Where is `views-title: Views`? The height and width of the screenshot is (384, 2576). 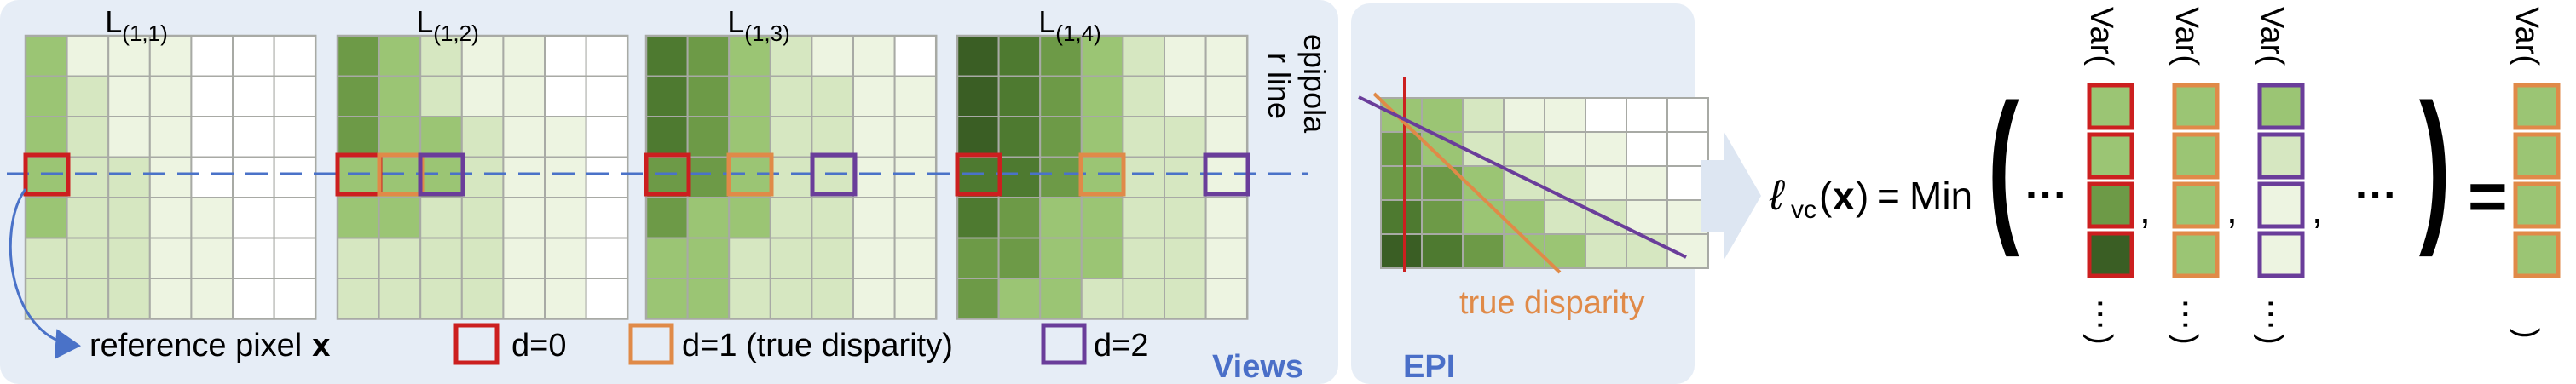 views-title: Views is located at coordinates (1257, 367).